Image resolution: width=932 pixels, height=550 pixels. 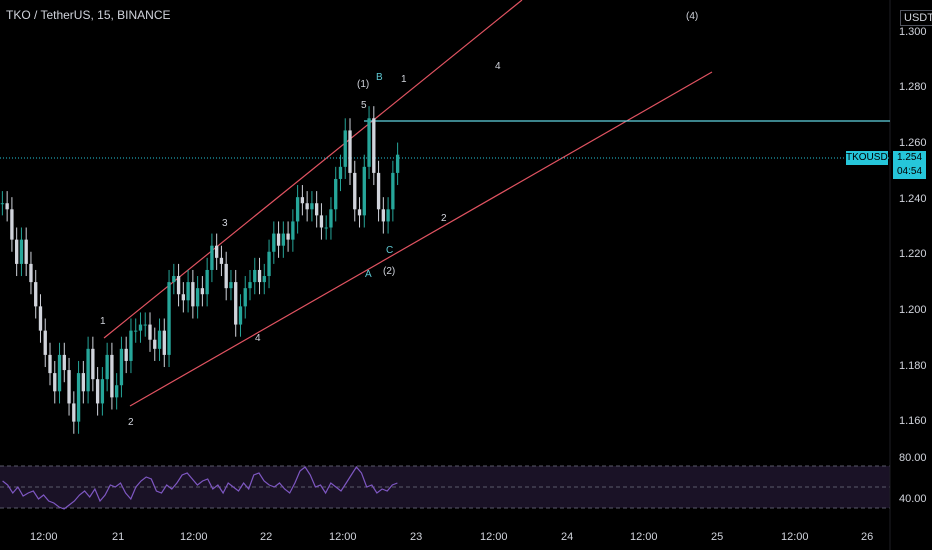 What do you see at coordinates (200, 487) in the screenshot?
I see `rsi-line` at bounding box center [200, 487].